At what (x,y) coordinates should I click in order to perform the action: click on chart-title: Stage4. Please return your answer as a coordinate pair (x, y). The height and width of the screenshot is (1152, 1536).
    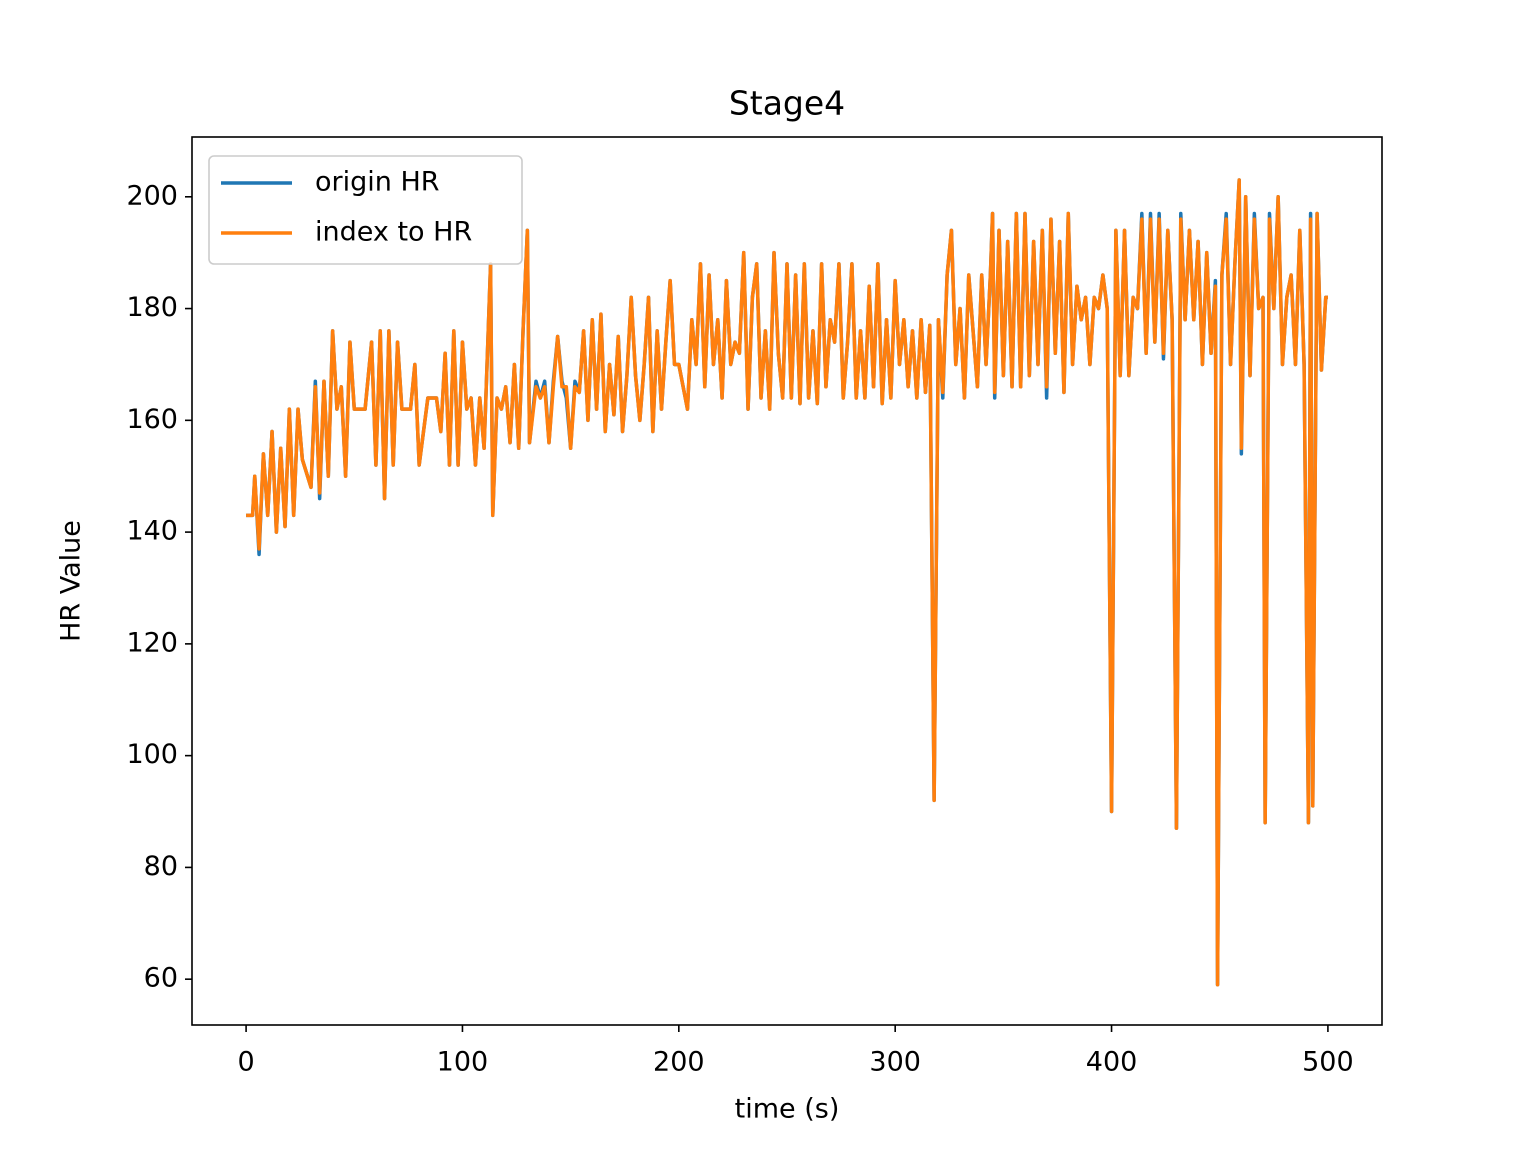
    Looking at the image, I should click on (787, 103).